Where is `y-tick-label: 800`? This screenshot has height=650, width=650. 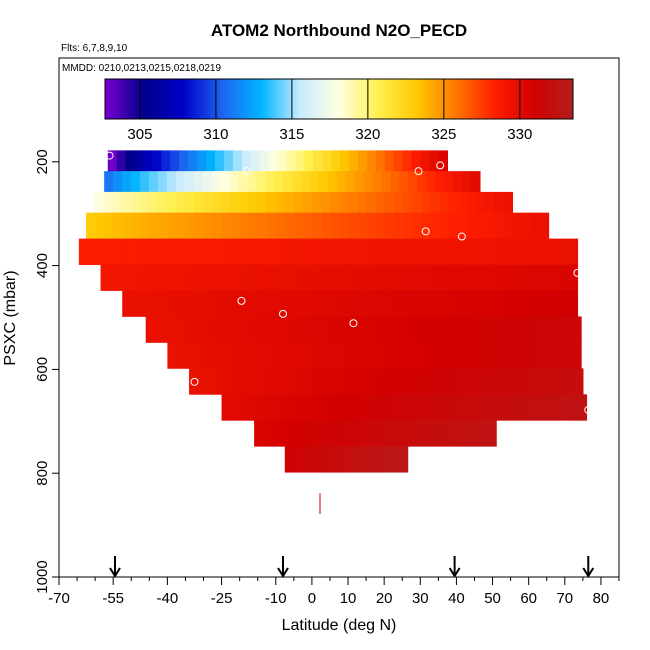
y-tick-label: 800 is located at coordinates (42, 473).